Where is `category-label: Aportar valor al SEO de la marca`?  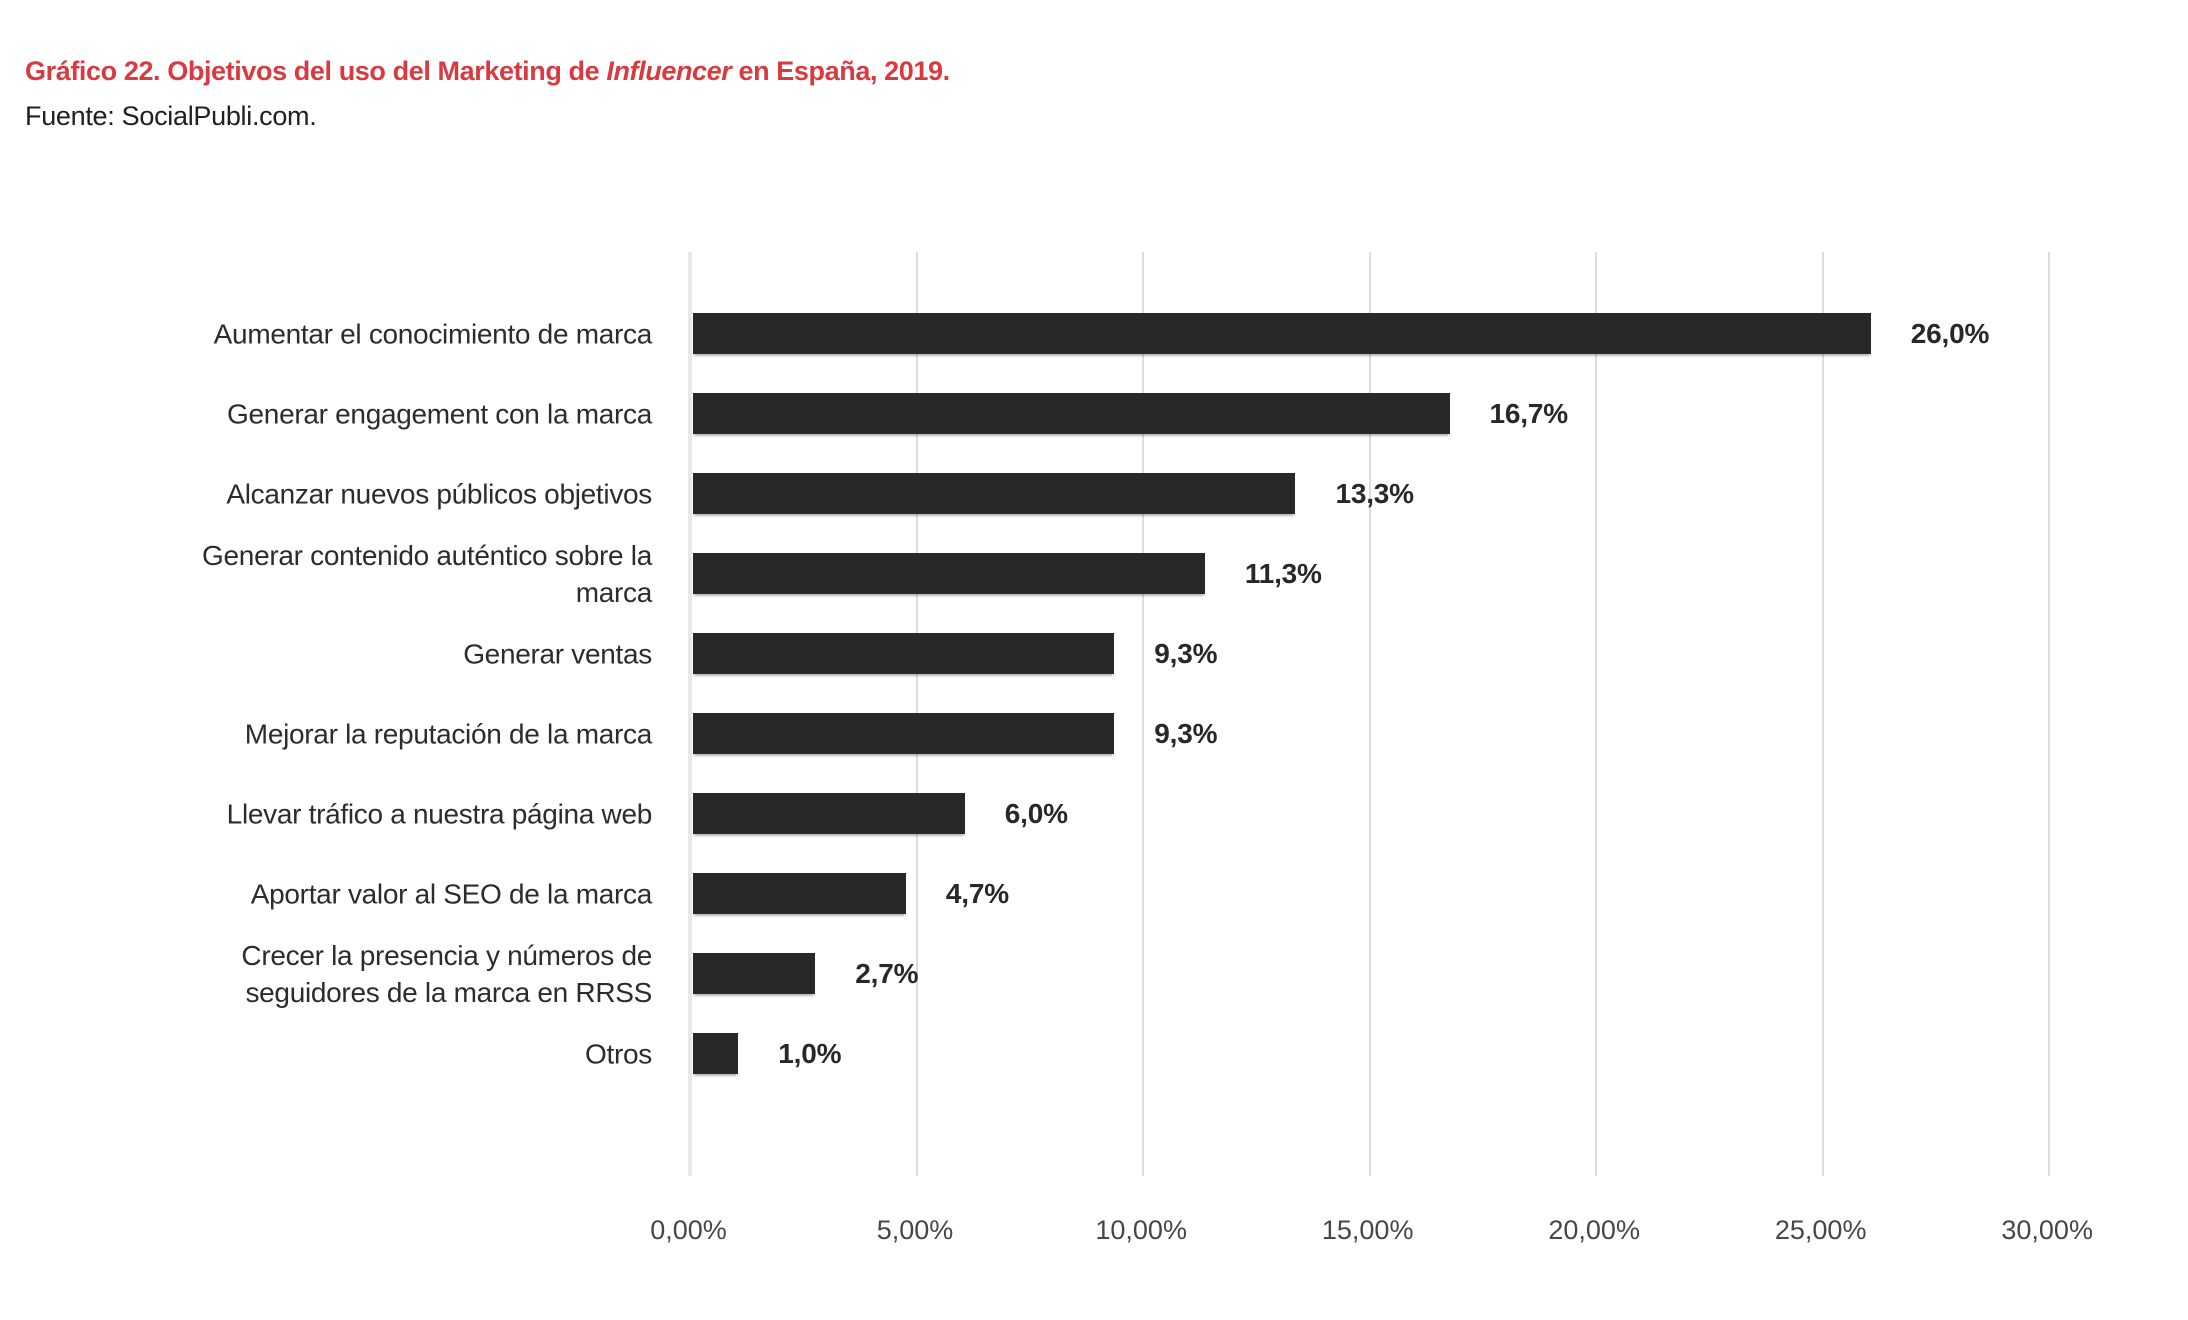 category-label: Aportar valor al SEO de la marca is located at coordinates (451, 893).